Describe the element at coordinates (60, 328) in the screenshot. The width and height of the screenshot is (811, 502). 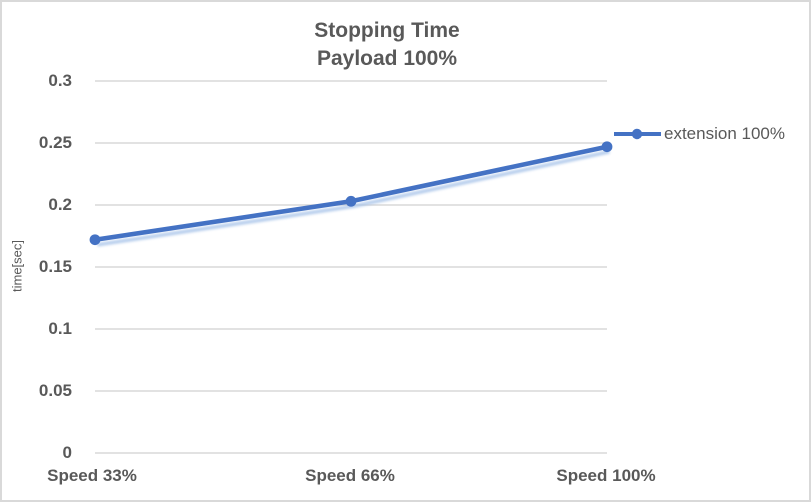
I see `y-axis-tick-label: 0.1` at that location.